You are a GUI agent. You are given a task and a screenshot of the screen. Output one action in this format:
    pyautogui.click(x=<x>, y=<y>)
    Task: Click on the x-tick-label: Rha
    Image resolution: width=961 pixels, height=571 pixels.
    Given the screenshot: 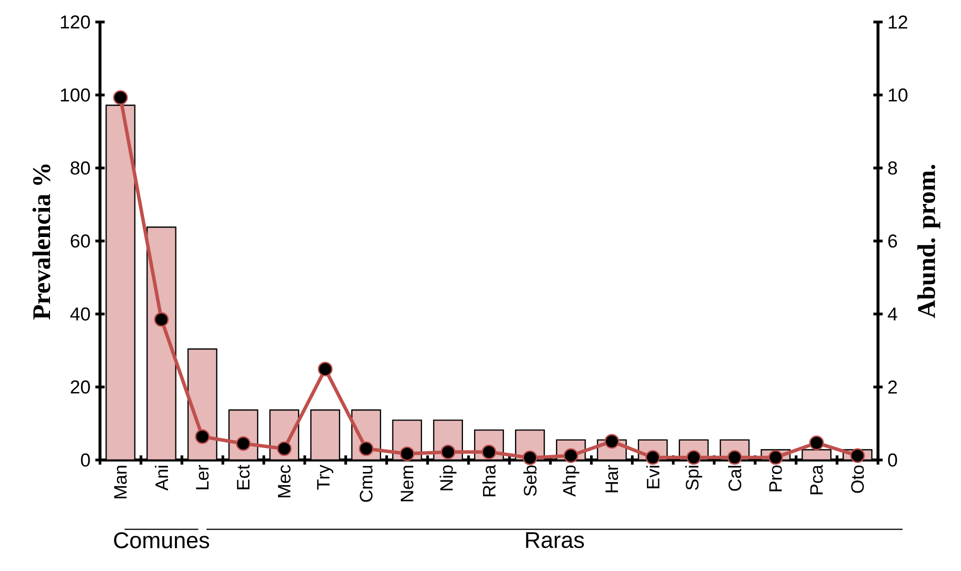 What is the action you would take?
    pyautogui.click(x=489, y=480)
    